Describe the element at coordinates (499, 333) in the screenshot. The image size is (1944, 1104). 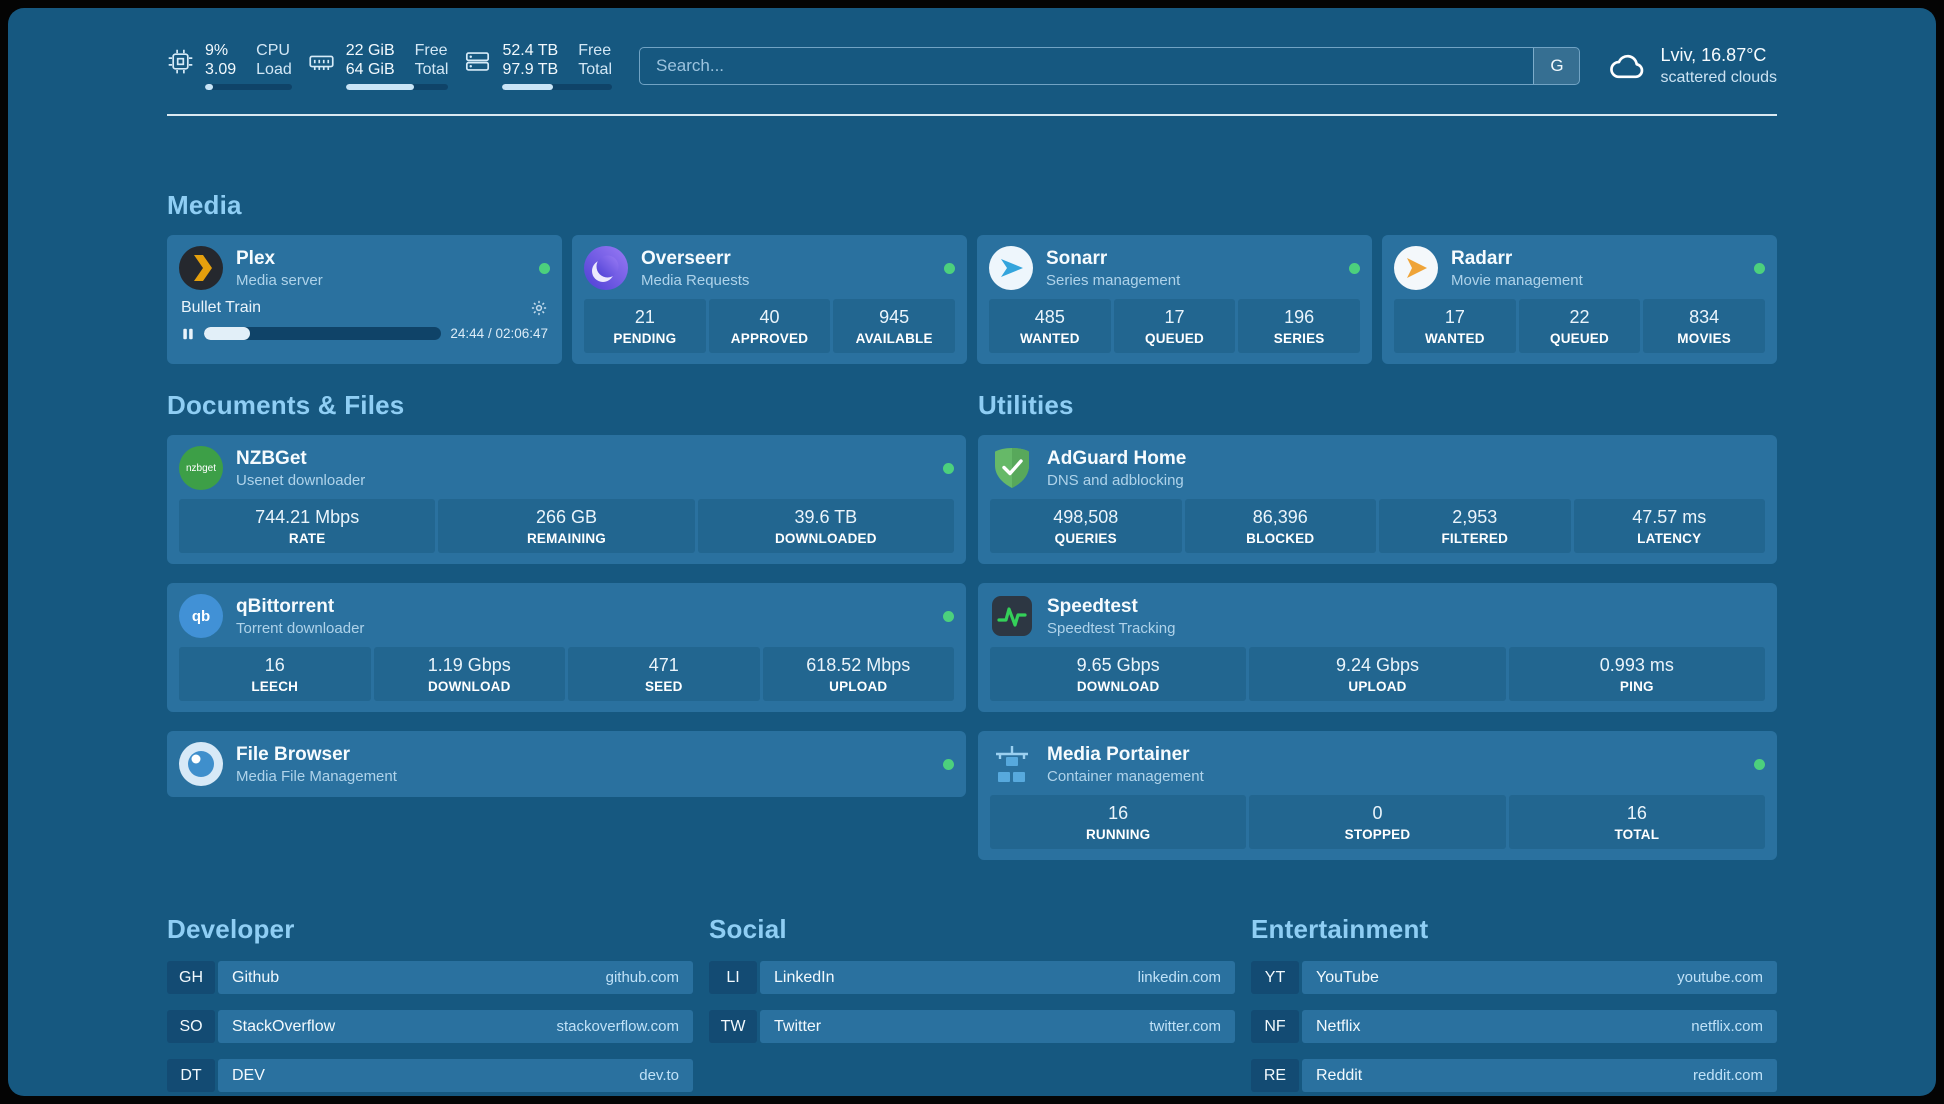
I see `playback-time: 24:44 / 02:06:47` at that location.